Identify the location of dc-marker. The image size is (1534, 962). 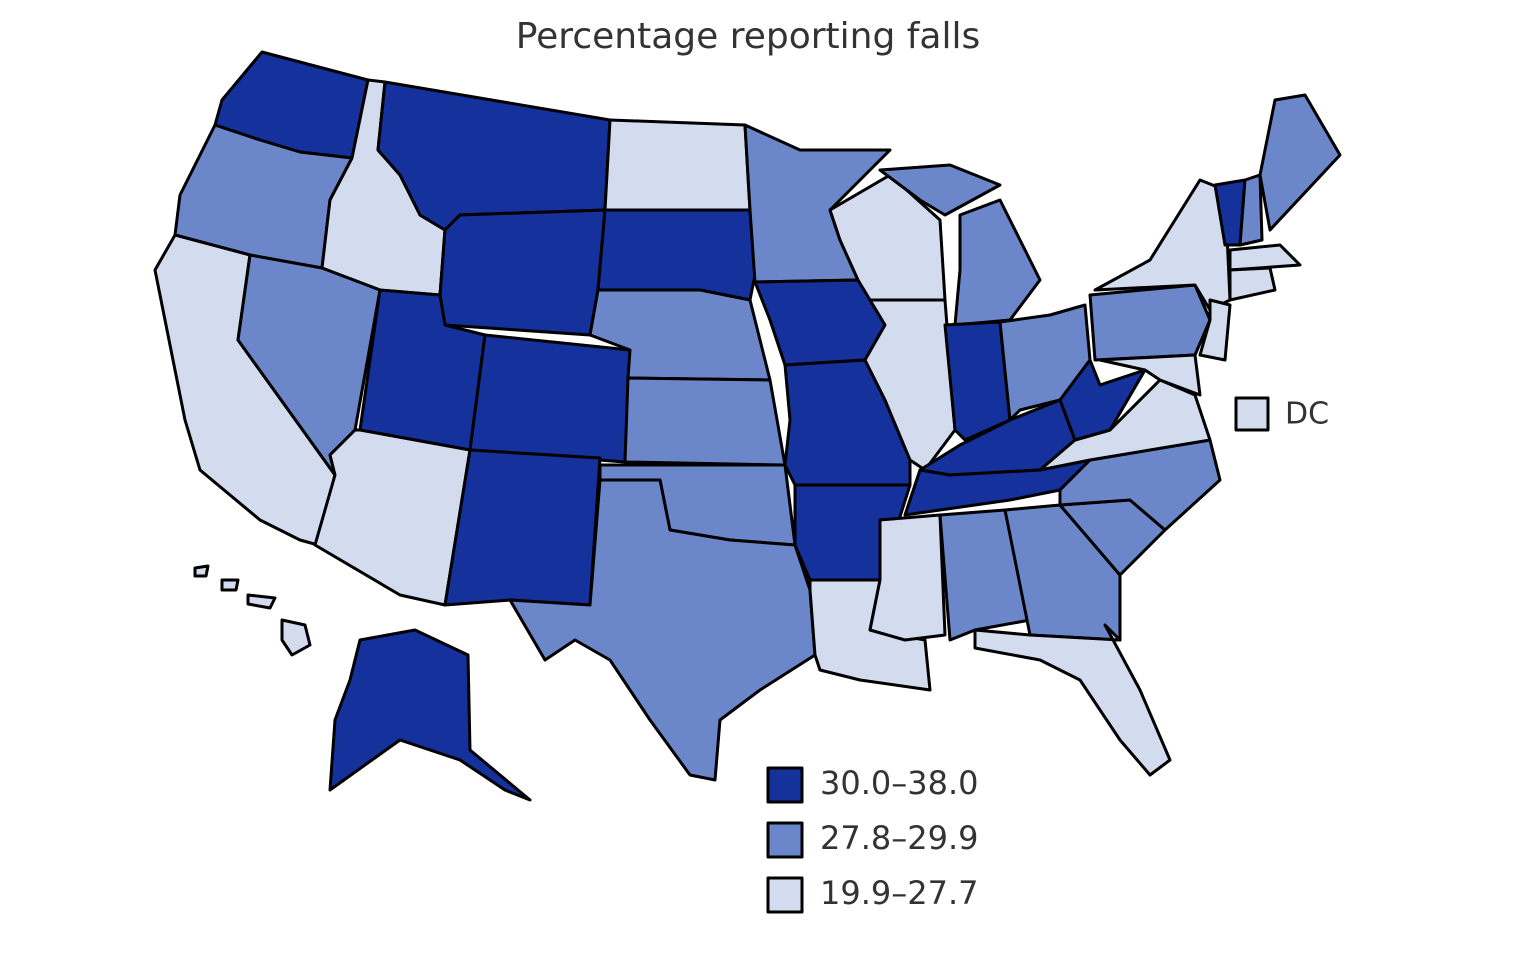
(1252, 414).